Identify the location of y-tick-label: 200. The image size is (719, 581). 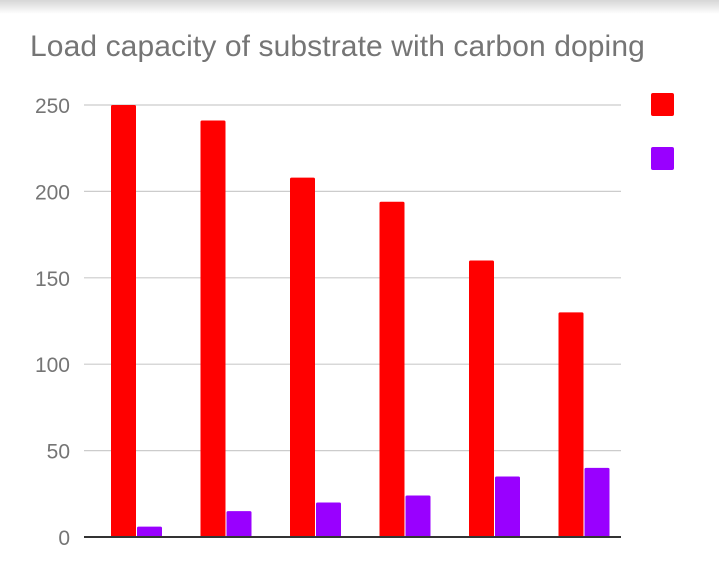
(52, 192).